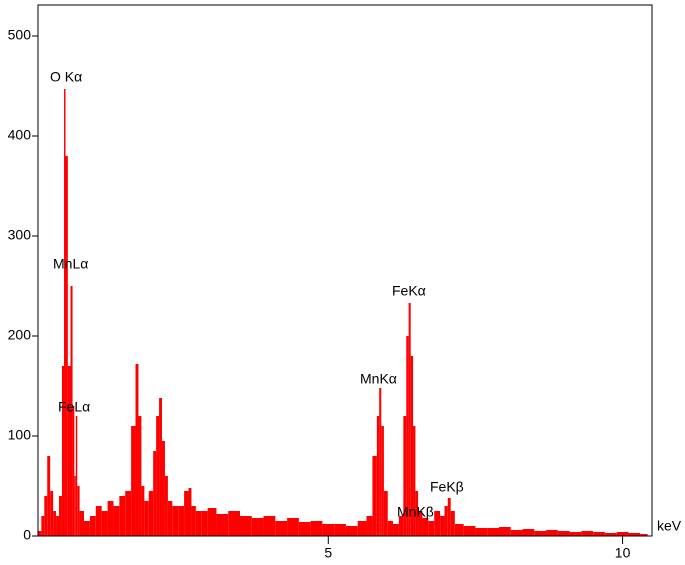 This screenshot has width=685, height=565. Describe the element at coordinates (328, 553) in the screenshot. I see `x-tick-label: 5` at that location.